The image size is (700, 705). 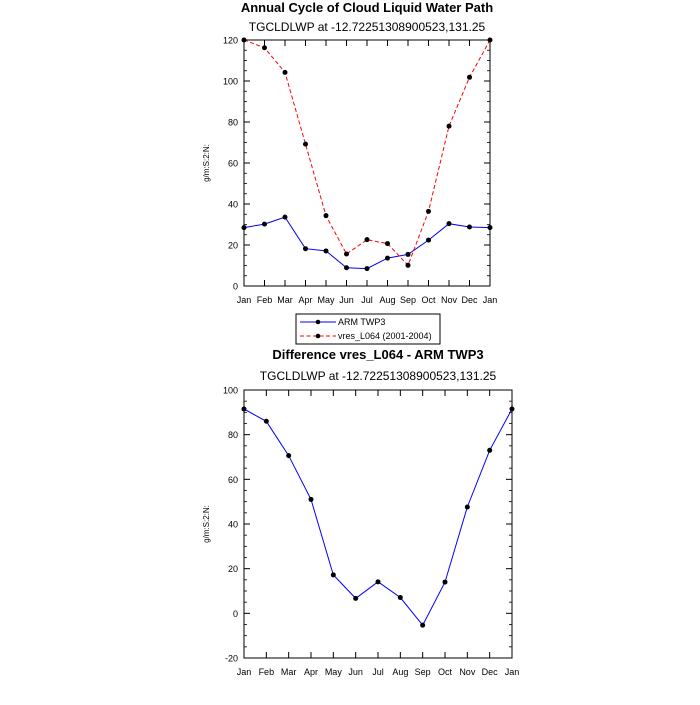 What do you see at coordinates (230, 391) in the screenshot?
I see `chart2-ytick-label-6: 100` at bounding box center [230, 391].